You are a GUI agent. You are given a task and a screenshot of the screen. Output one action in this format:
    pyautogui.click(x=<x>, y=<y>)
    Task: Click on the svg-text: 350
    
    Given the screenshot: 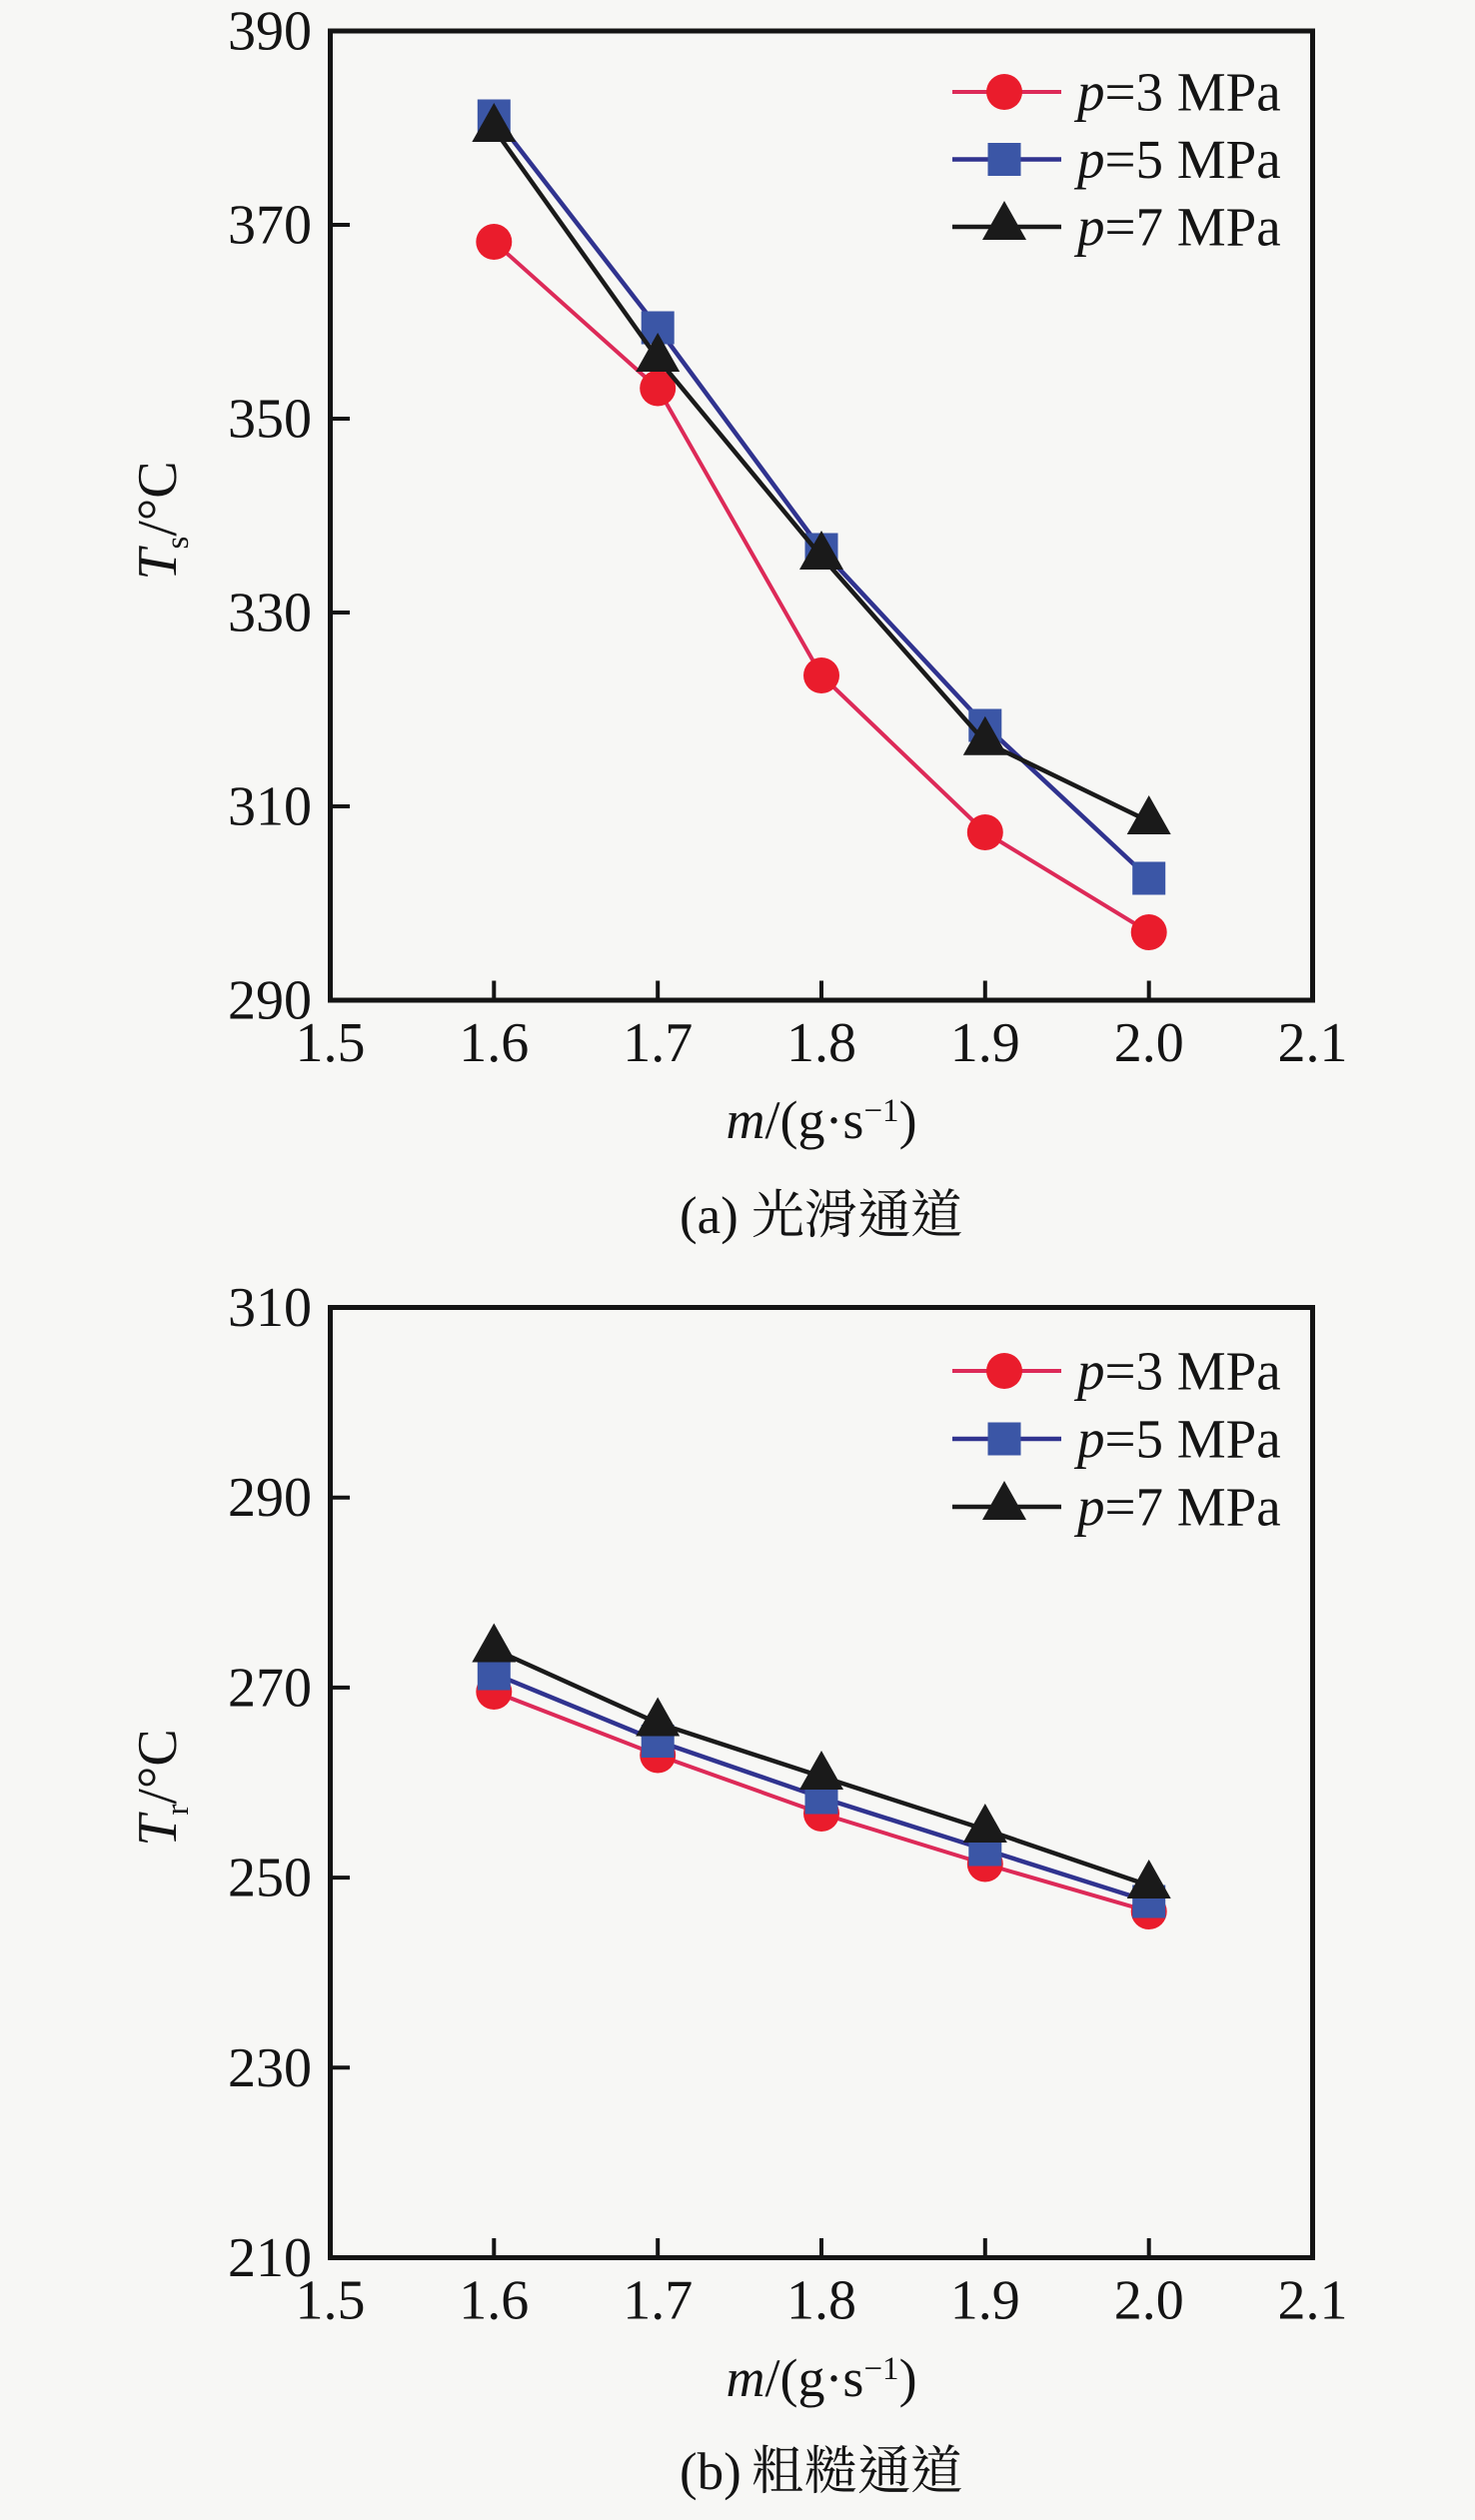 What is the action you would take?
    pyautogui.click(x=270, y=420)
    